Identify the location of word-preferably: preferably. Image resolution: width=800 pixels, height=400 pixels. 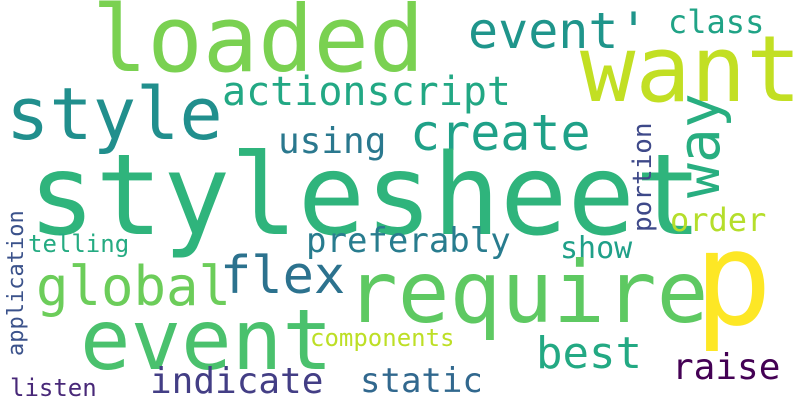
(408, 241).